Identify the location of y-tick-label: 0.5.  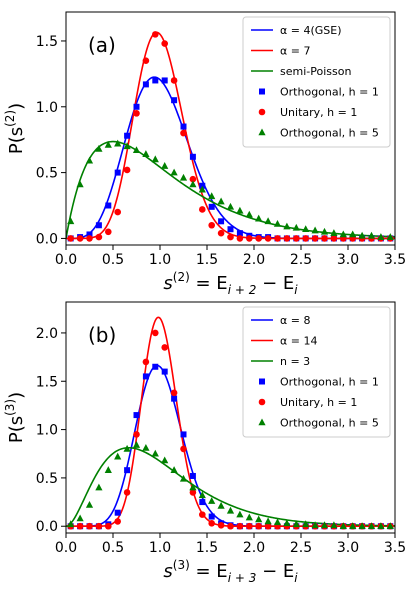
(47, 174).